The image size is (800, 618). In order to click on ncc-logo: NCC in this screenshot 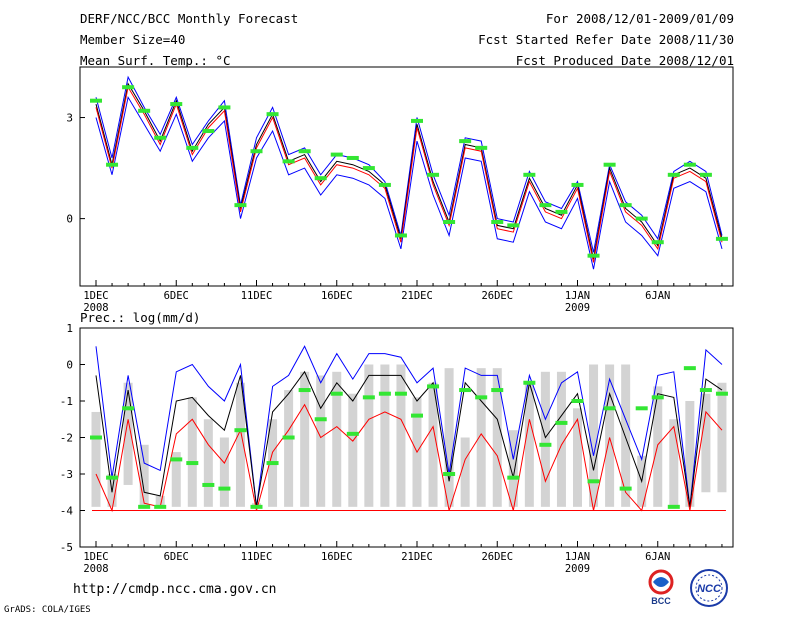, I will do `click(709, 588)`.